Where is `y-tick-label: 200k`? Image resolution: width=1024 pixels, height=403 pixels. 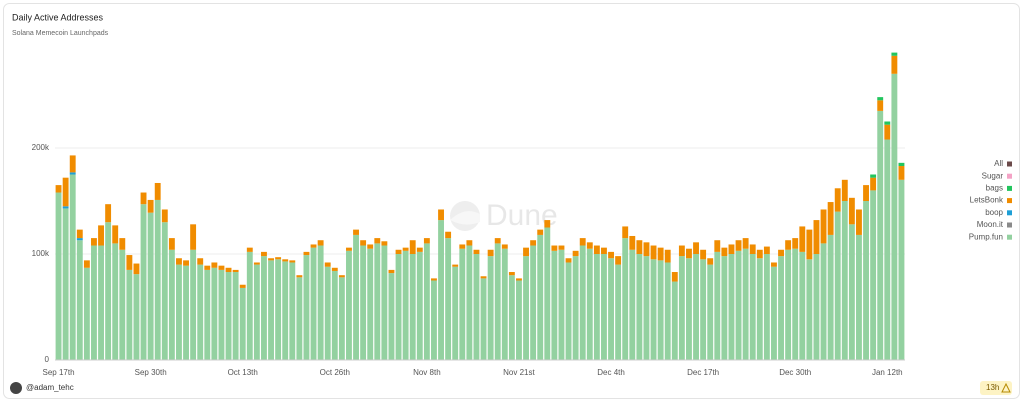
y-tick-label: 200k is located at coordinates (41, 147).